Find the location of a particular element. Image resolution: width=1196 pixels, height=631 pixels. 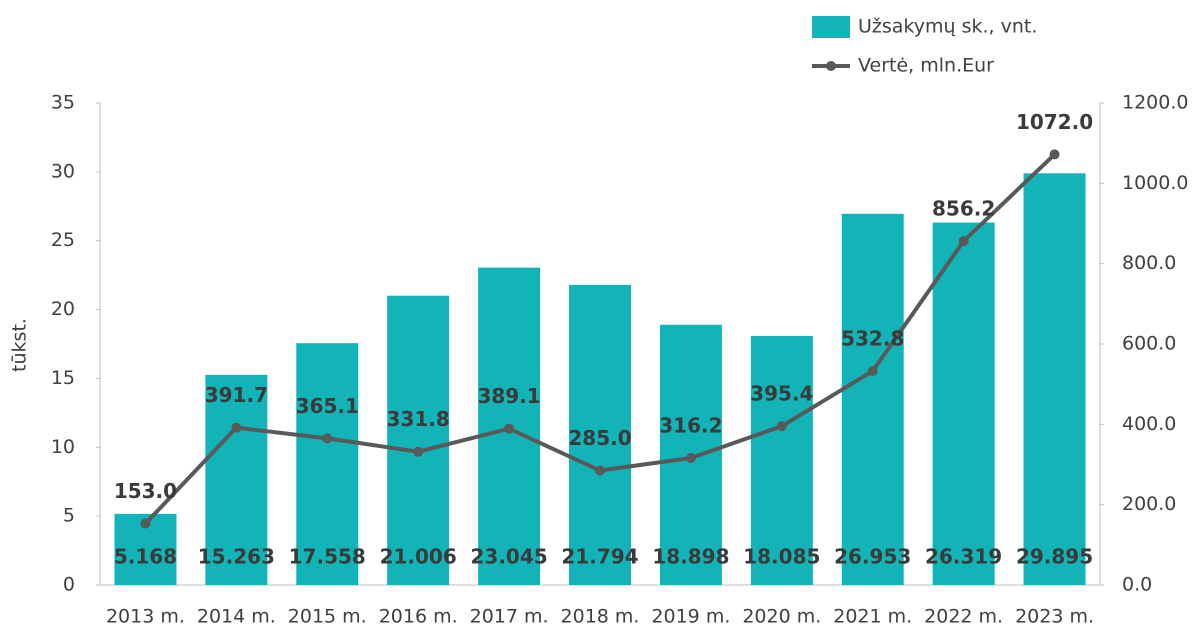

bar-value-label: 5.168 is located at coordinates (145, 557).